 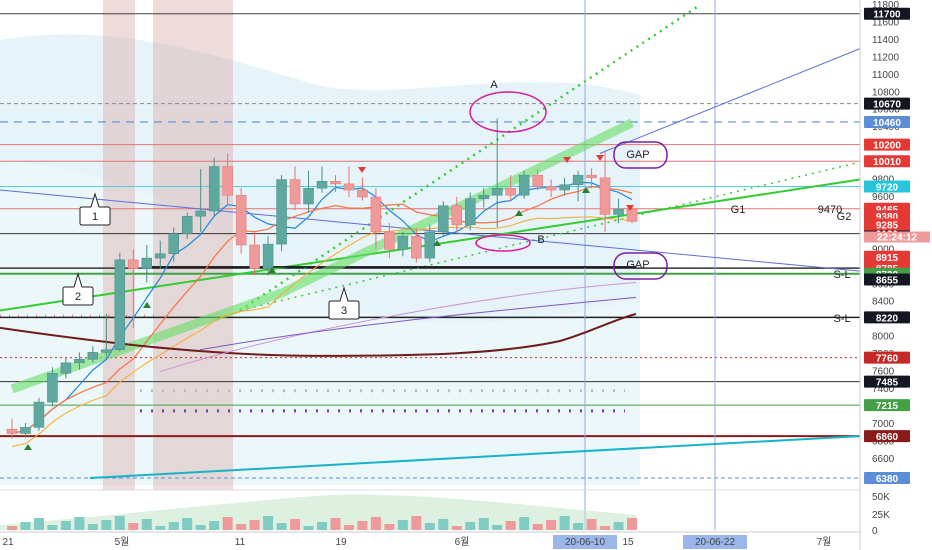 I want to click on time-tick-label: 7월, so click(x=824, y=542).